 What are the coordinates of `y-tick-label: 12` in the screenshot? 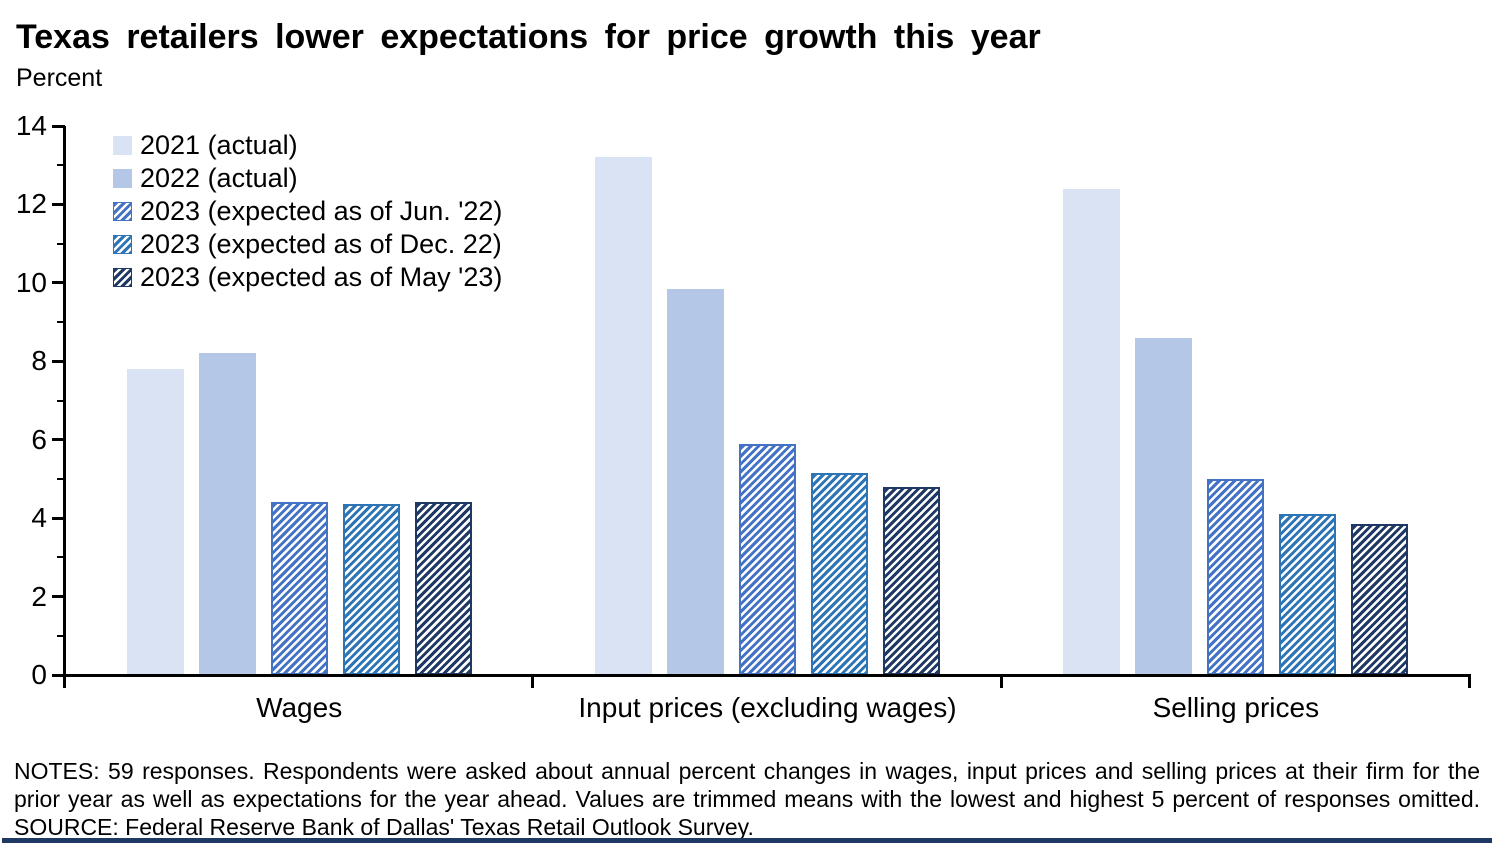 It's located at (31, 204).